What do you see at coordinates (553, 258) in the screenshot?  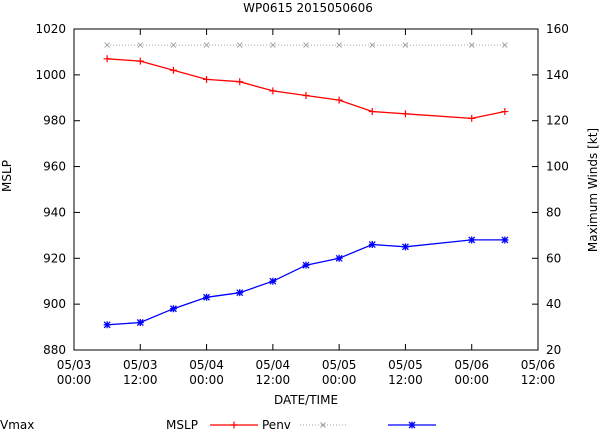 I see `y2-tick-label: 60` at bounding box center [553, 258].